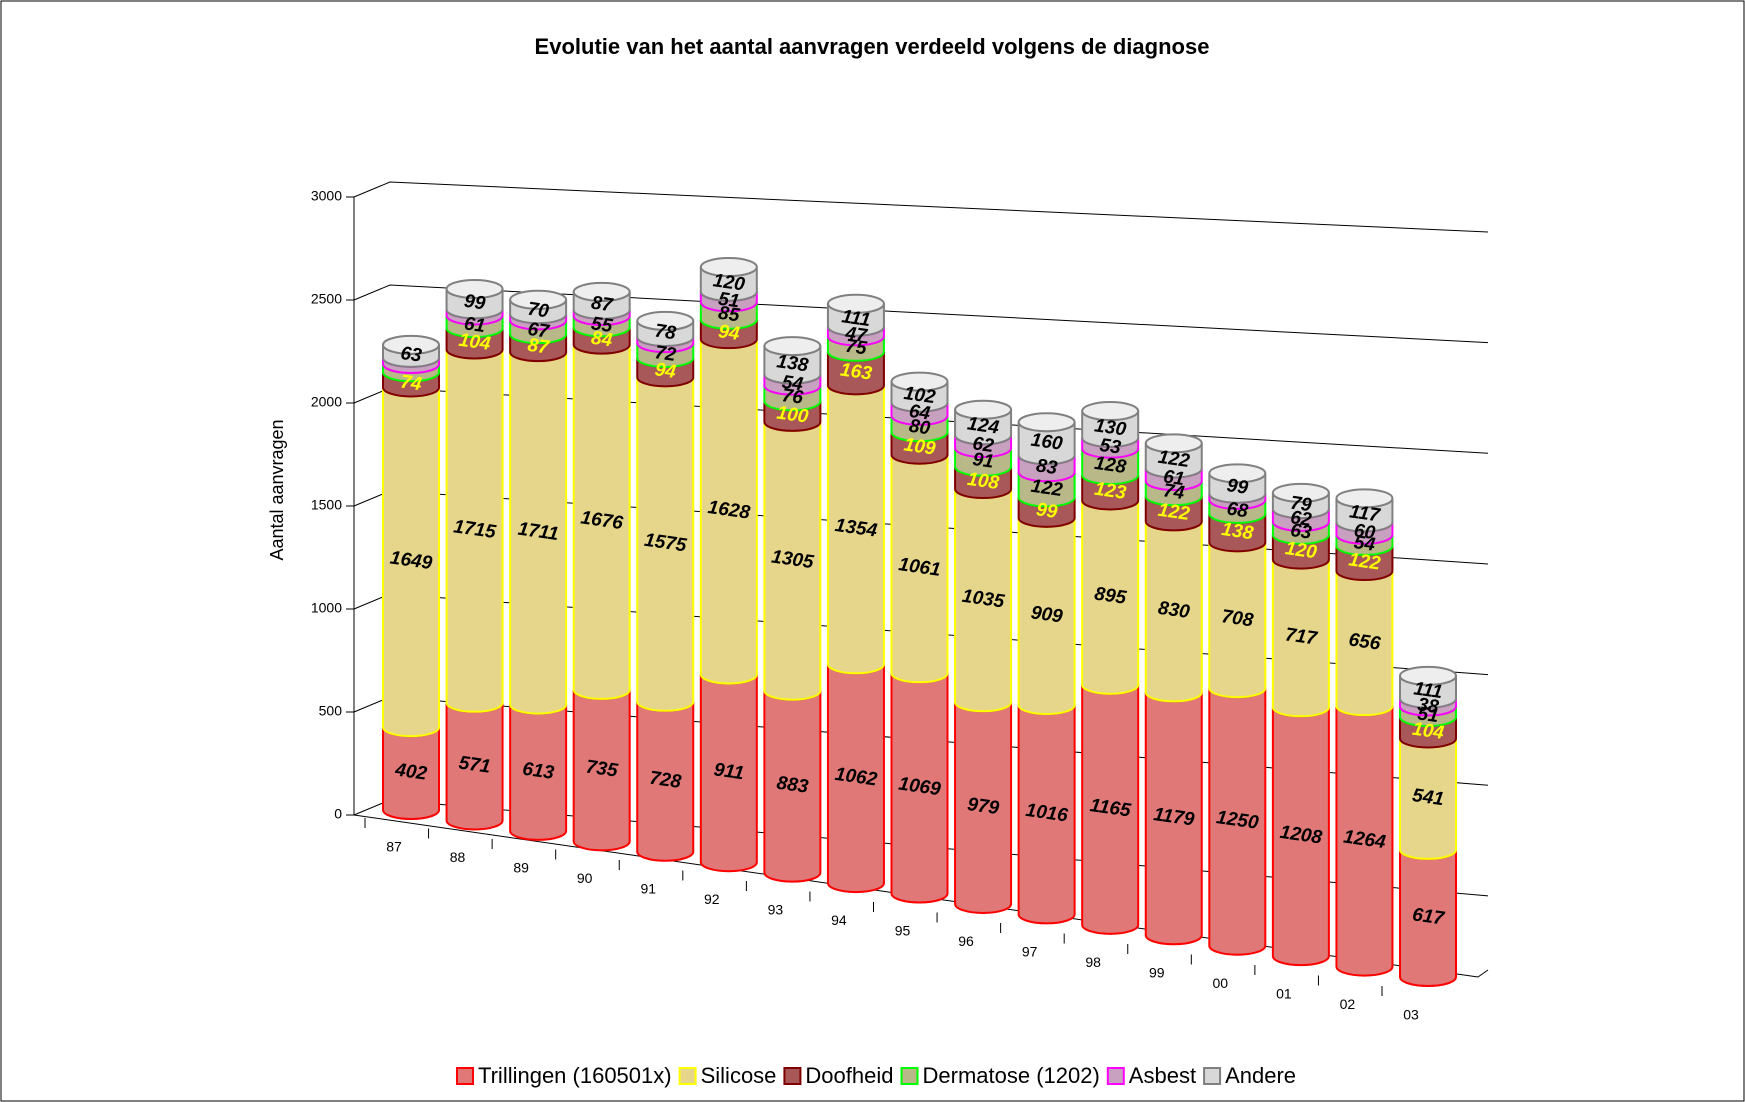  I want to click on data-label: 883, so click(792, 785).